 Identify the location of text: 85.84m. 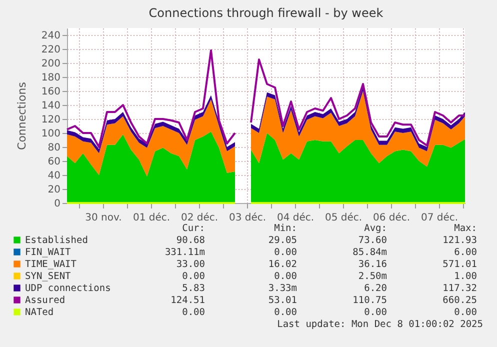
(370, 252).